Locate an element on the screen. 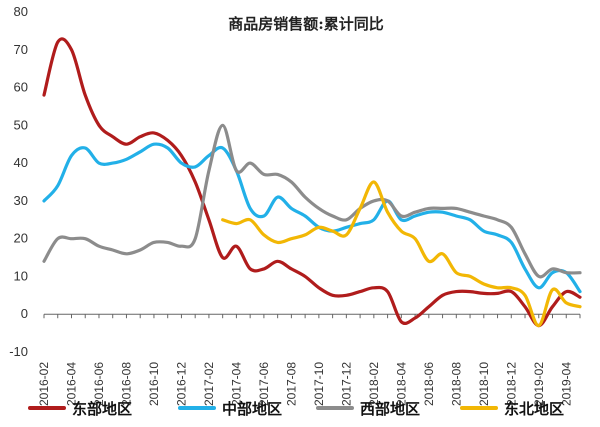  legend-label: 东北地区 is located at coordinates (534, 409).